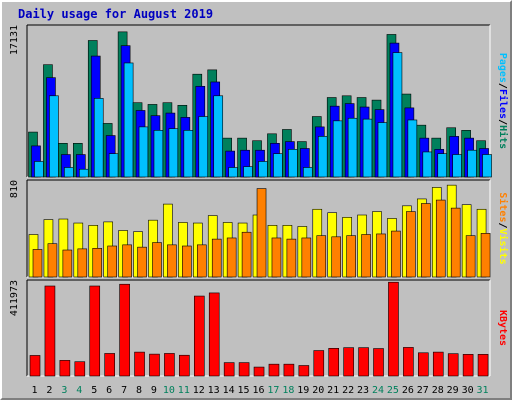 The height and width of the screenshot is (400, 512). Describe the element at coordinates (14, 189) in the screenshot. I see `visits-y-max-label: 810` at that location.